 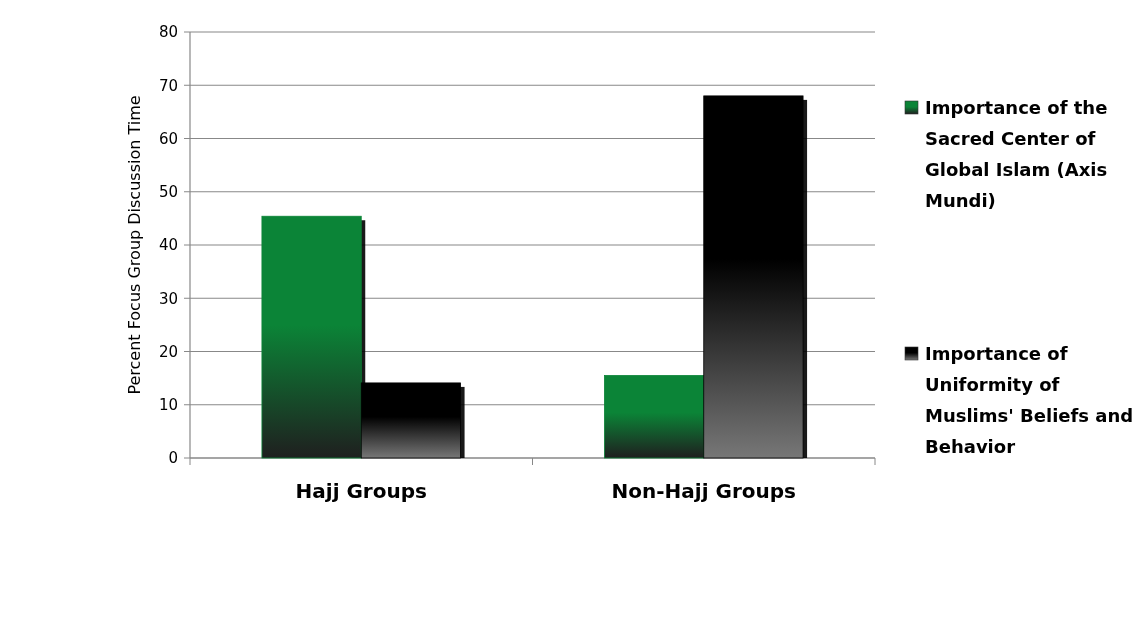 I want to click on y-tick-label: 20, so click(x=168, y=351).